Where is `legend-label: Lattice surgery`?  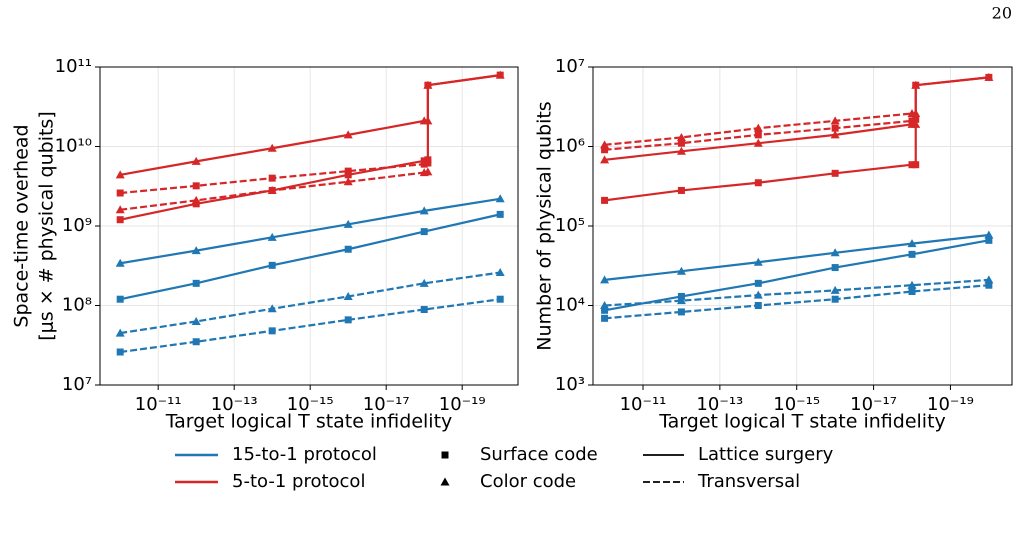
legend-label: Lattice surgery is located at coordinates (766, 454).